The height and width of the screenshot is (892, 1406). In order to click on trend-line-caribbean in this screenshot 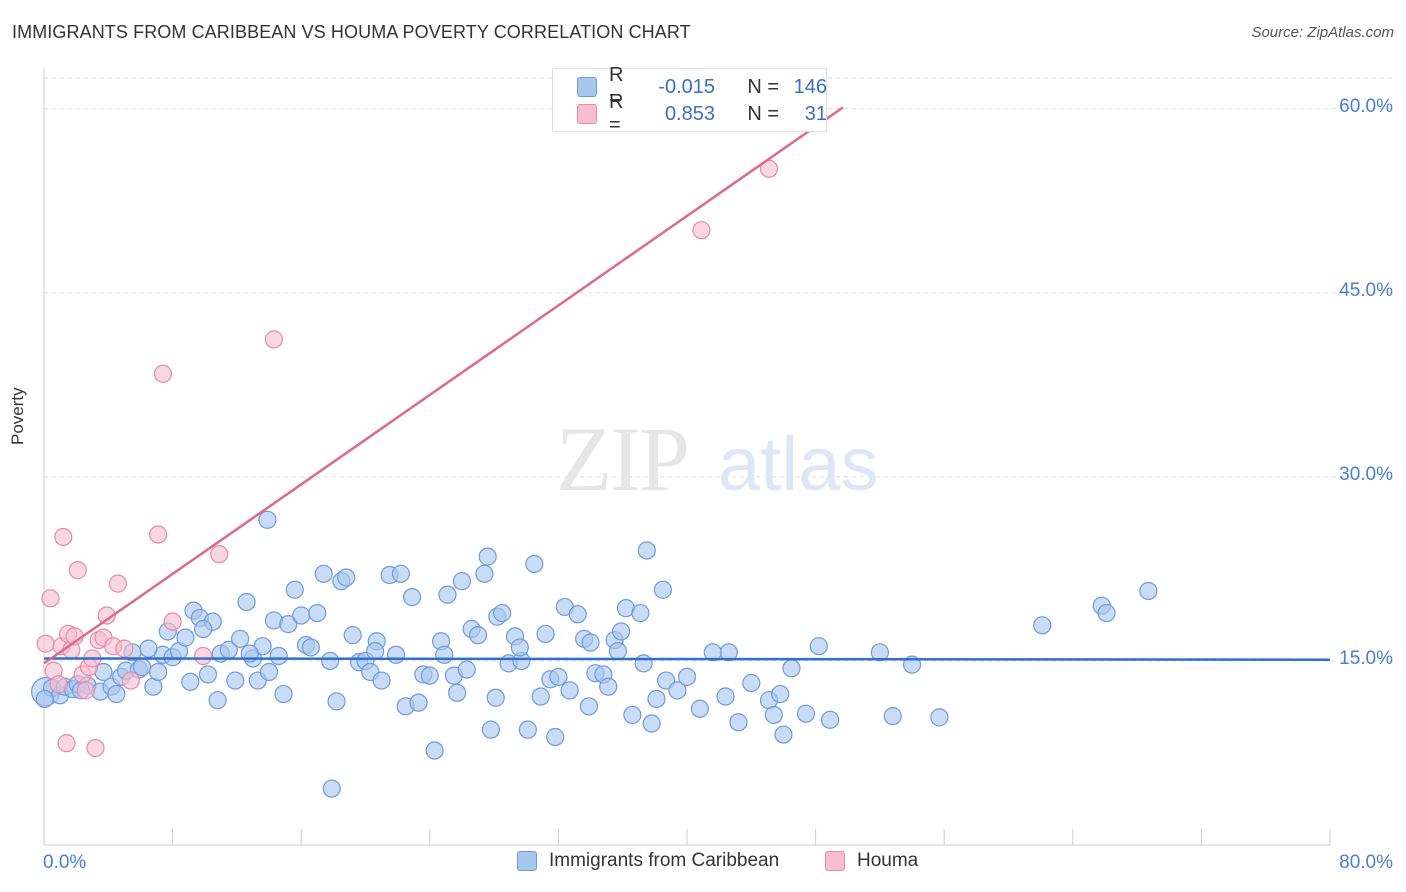, I will do `click(687, 659)`.